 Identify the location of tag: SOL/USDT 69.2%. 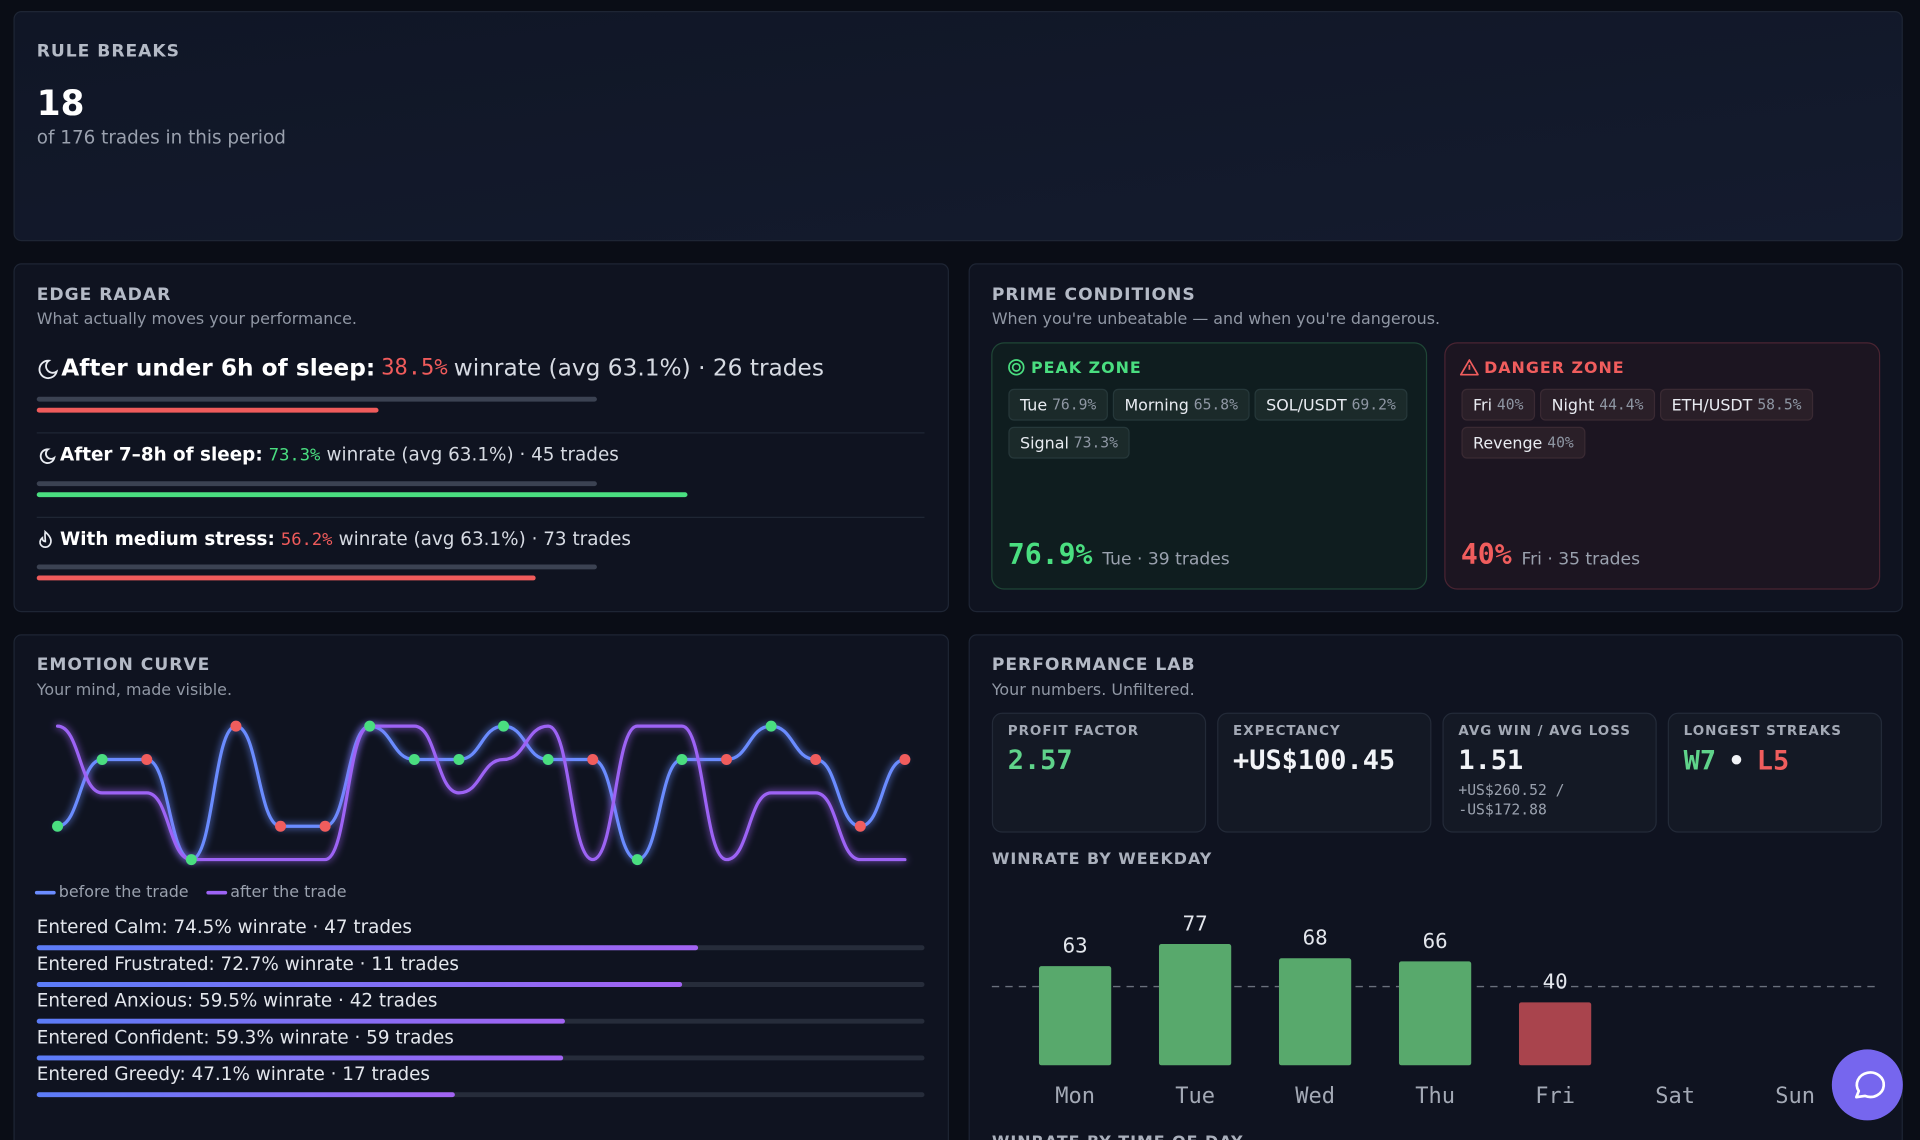
(1331, 404).